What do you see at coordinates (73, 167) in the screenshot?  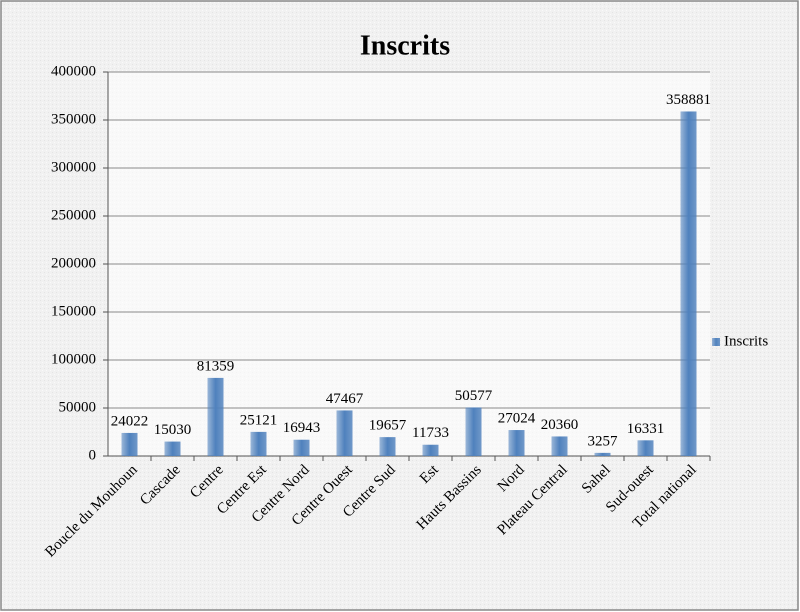 I see `y-tick-label: 300000` at bounding box center [73, 167].